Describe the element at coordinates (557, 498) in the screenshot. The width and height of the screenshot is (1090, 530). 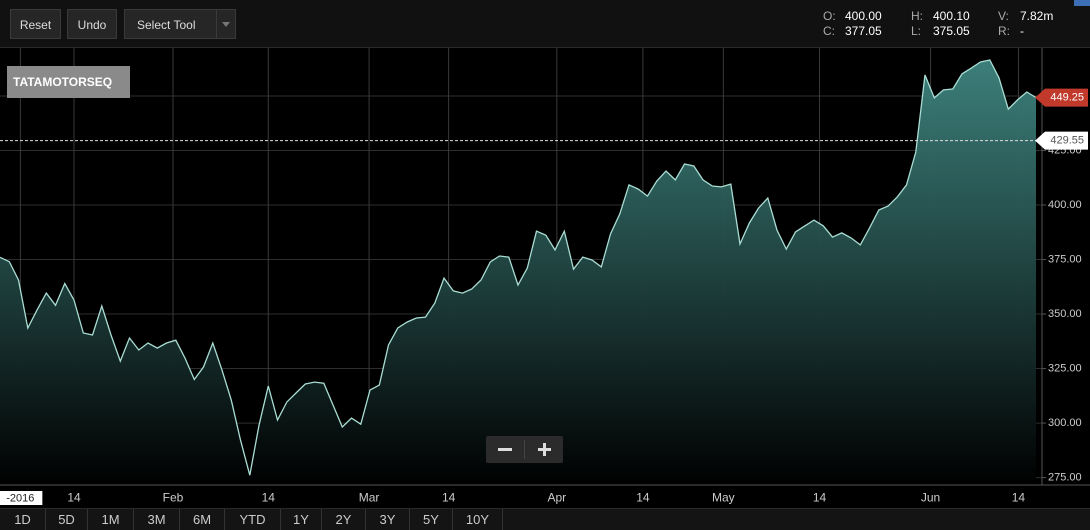
I see `x-tick-label: Apr` at that location.